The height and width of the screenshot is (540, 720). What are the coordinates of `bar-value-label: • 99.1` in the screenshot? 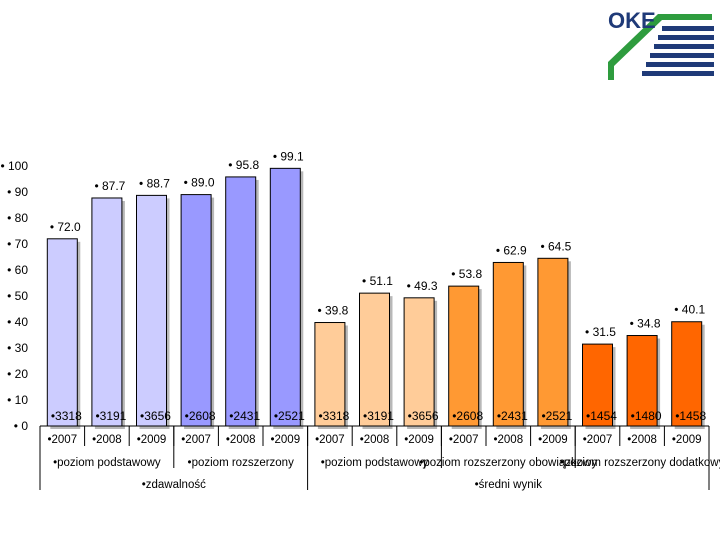 It's located at (288, 156).